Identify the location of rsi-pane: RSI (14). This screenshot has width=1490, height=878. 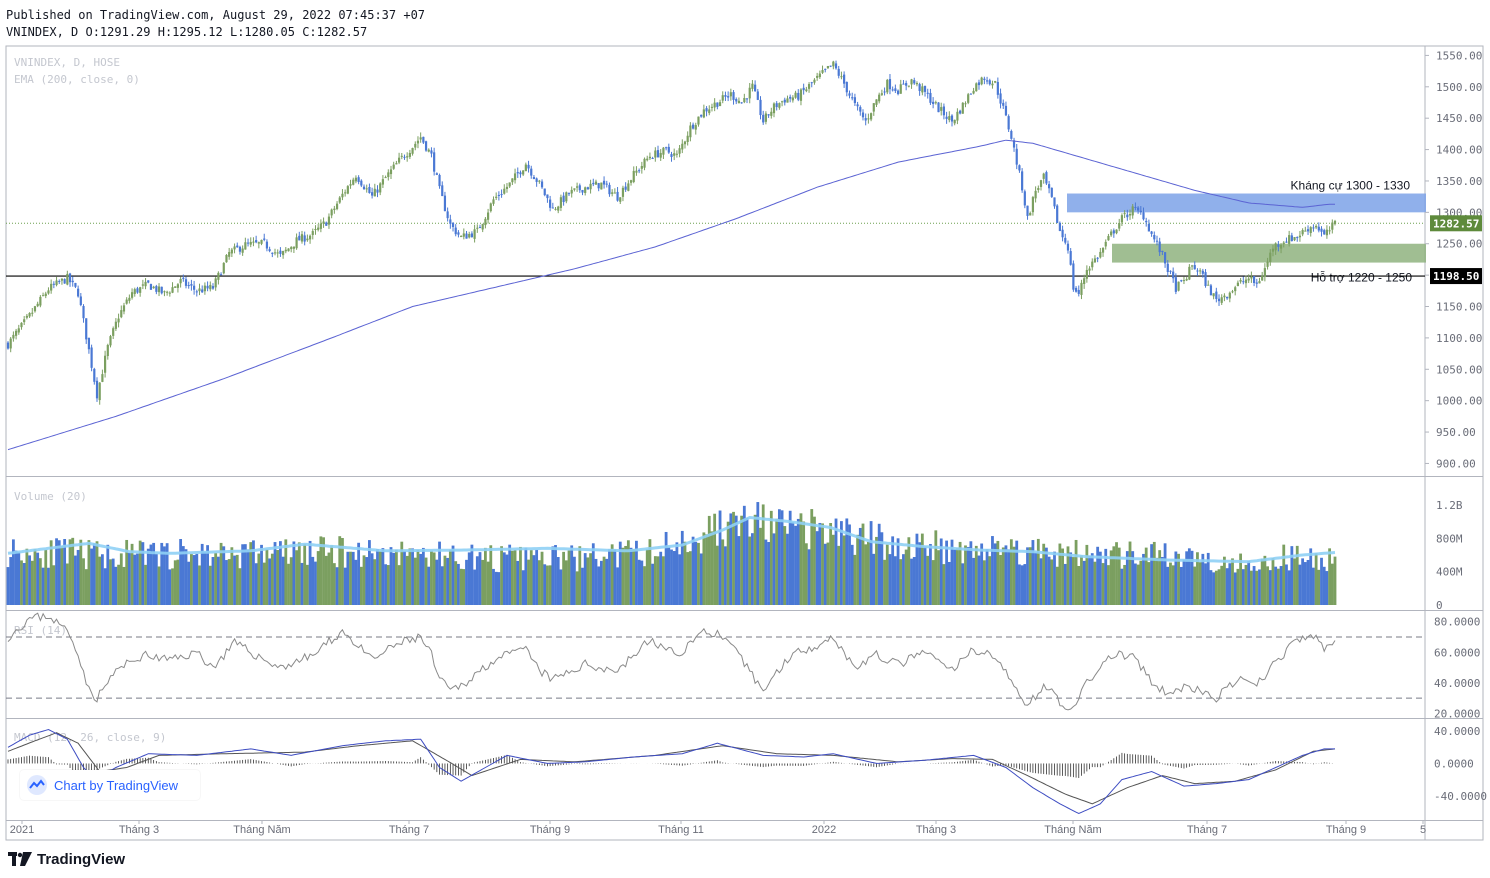
(715, 661).